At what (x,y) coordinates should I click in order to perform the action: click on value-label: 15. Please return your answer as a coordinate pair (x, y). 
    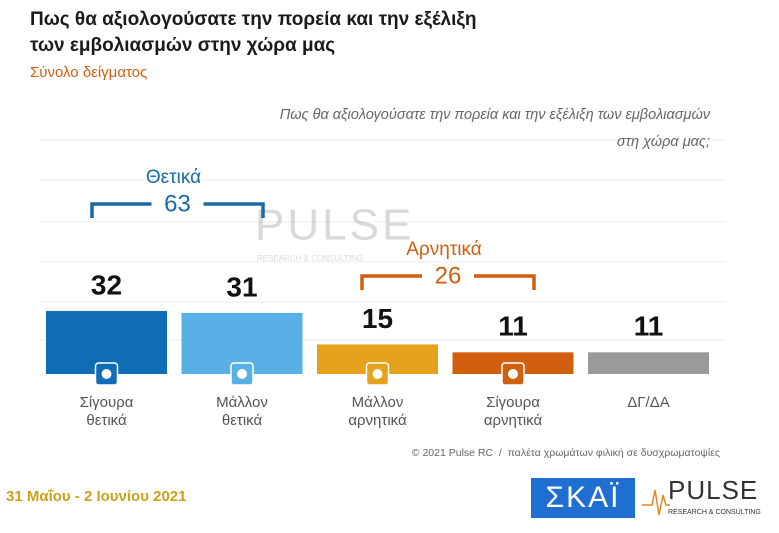
    Looking at the image, I should click on (377, 318).